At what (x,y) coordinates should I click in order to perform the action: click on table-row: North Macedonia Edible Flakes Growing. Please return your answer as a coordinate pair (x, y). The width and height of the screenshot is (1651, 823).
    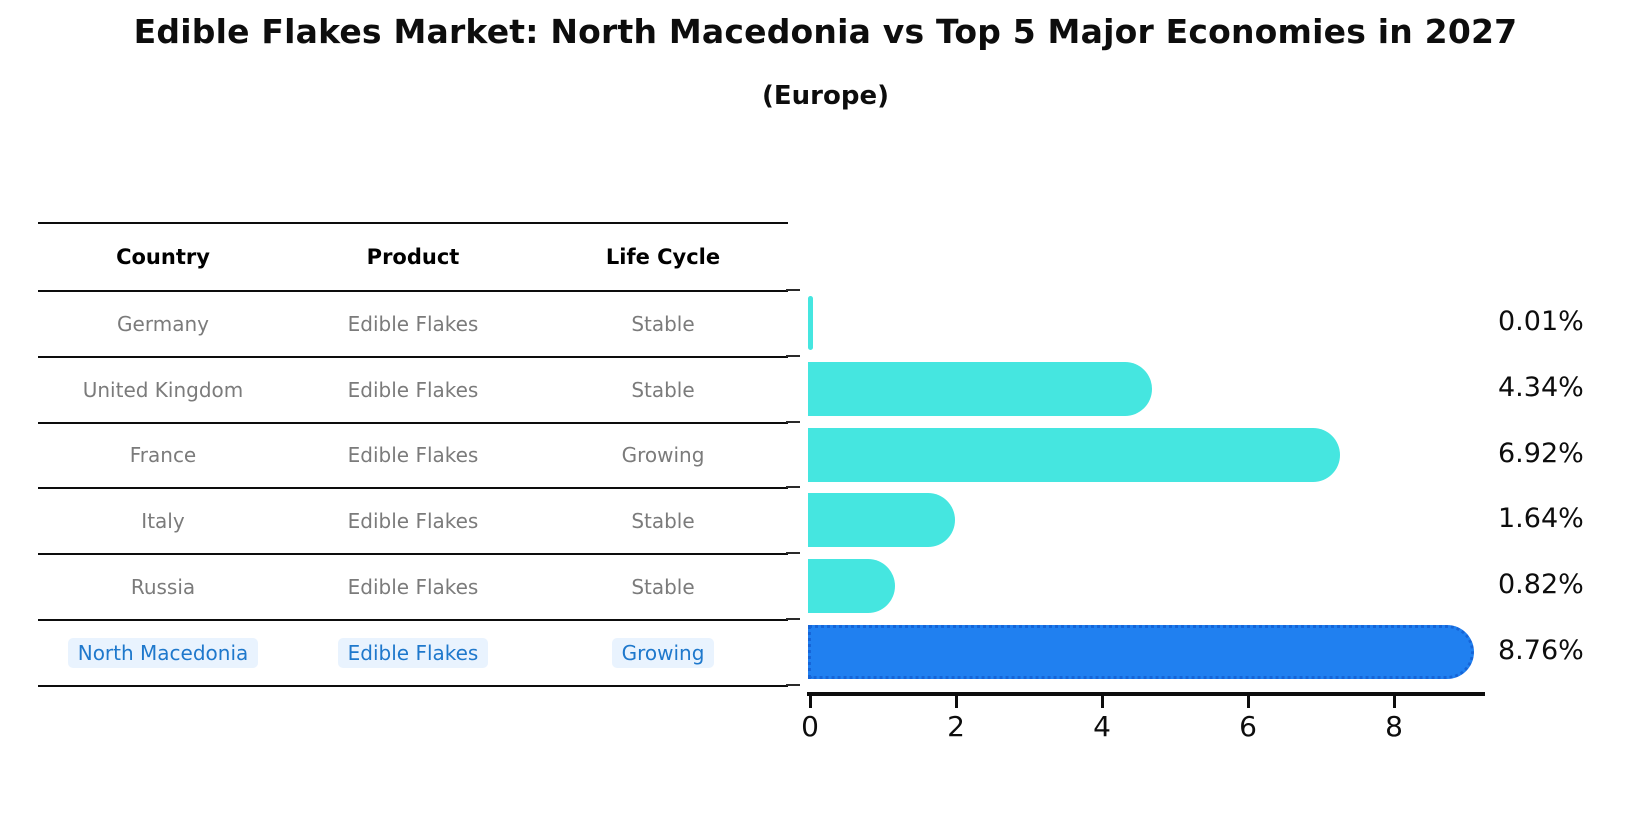
    Looking at the image, I should click on (413, 654).